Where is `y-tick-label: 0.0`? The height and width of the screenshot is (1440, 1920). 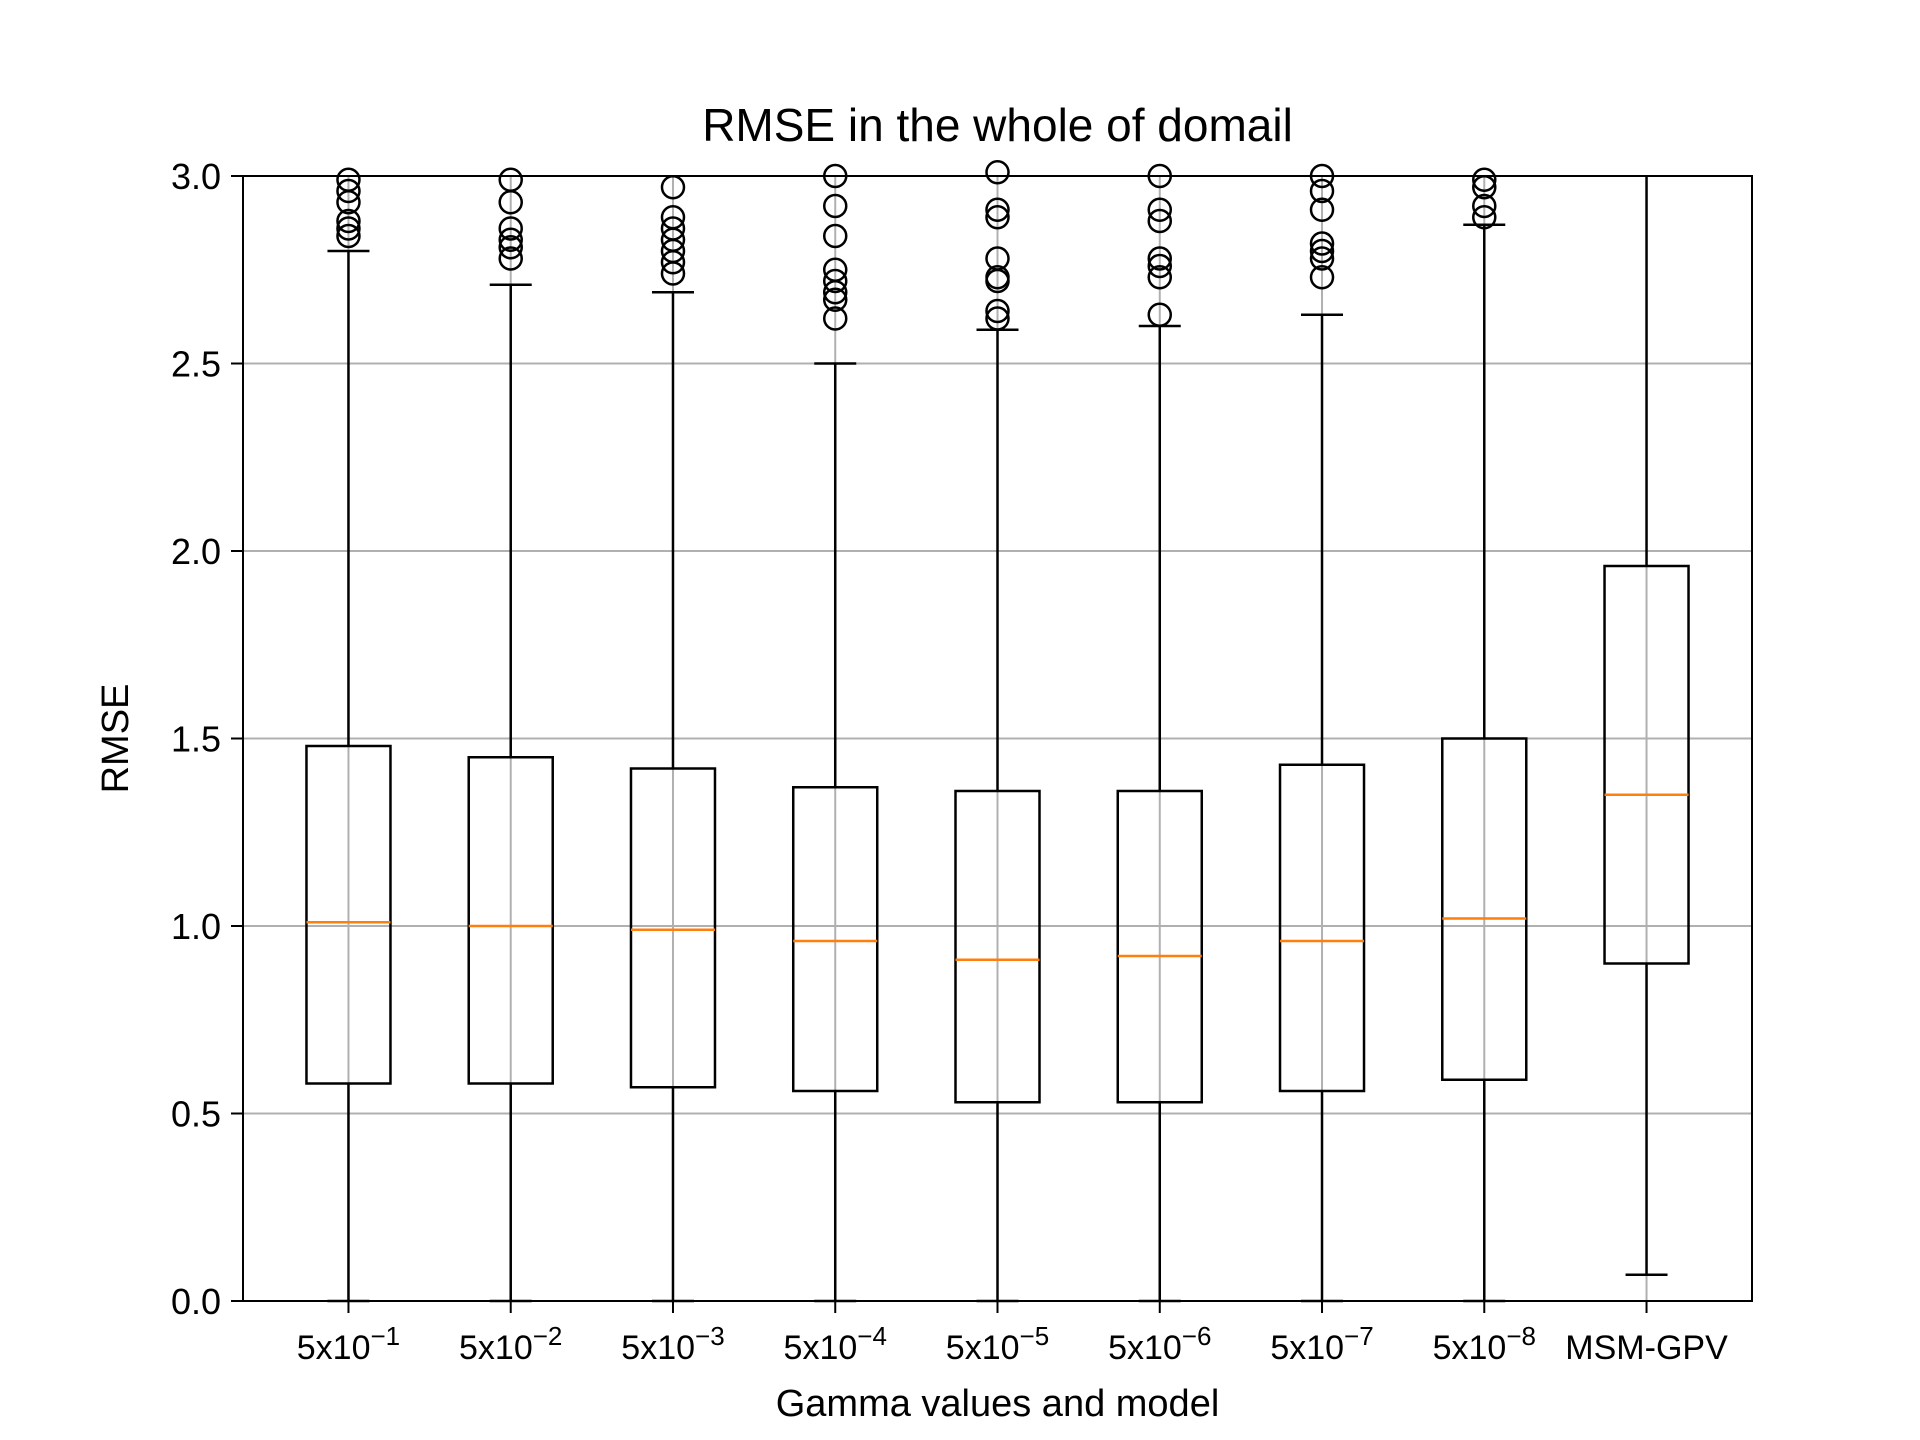 y-tick-label: 0.0 is located at coordinates (196, 1301).